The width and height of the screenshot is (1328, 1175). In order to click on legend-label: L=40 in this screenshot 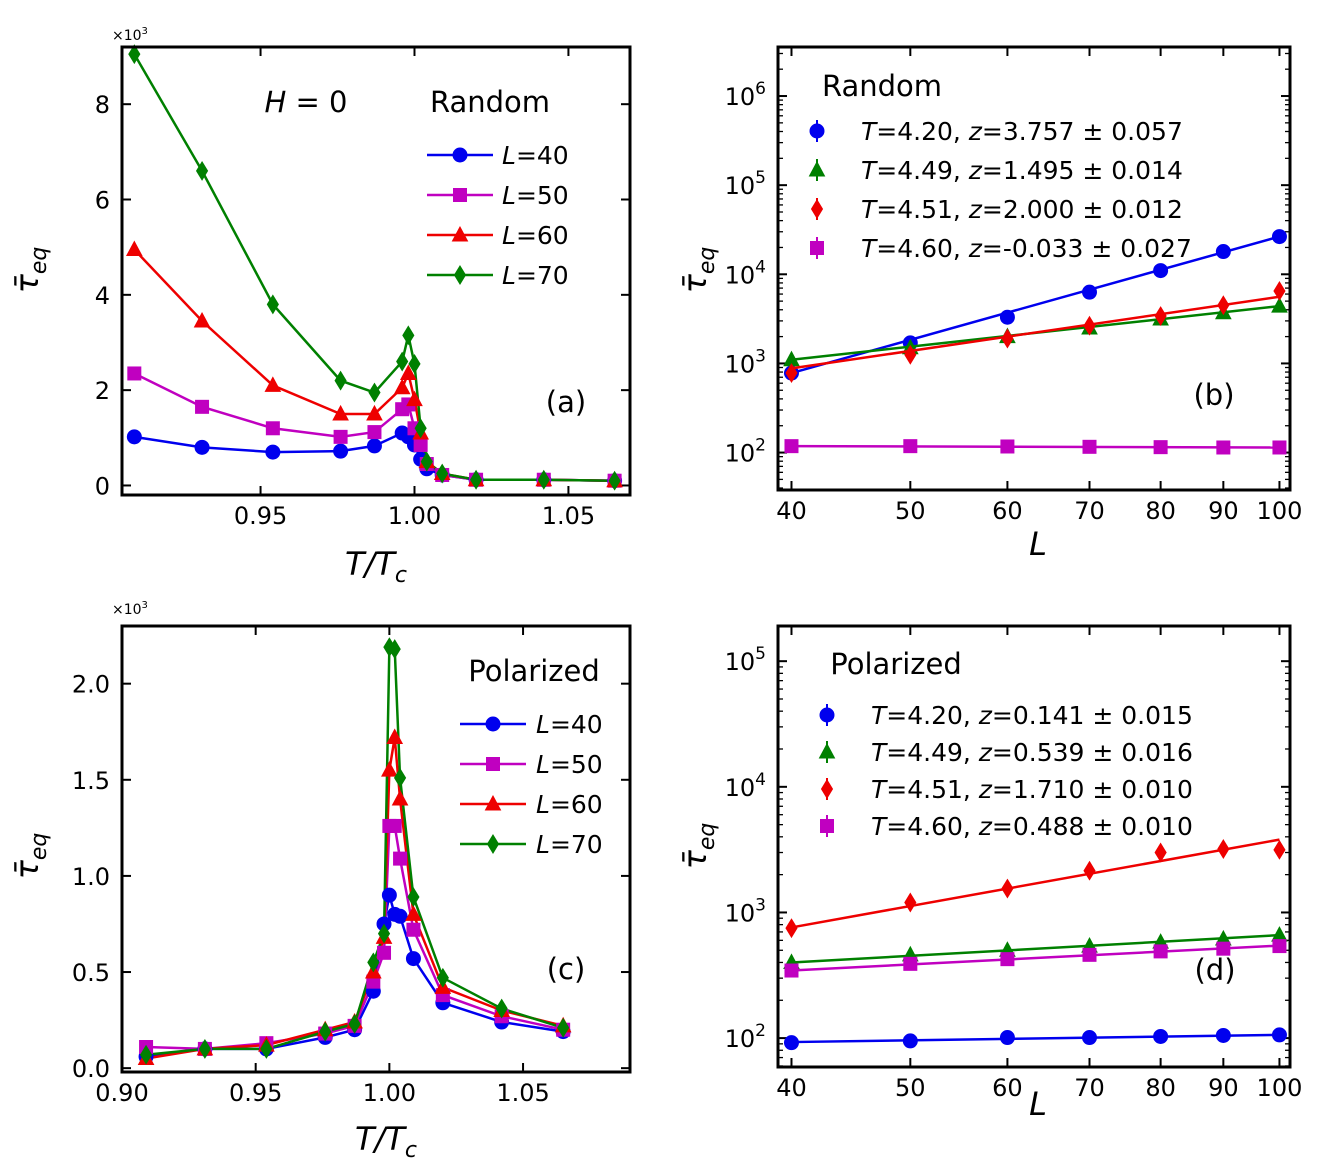, I will do `click(535, 155)`.